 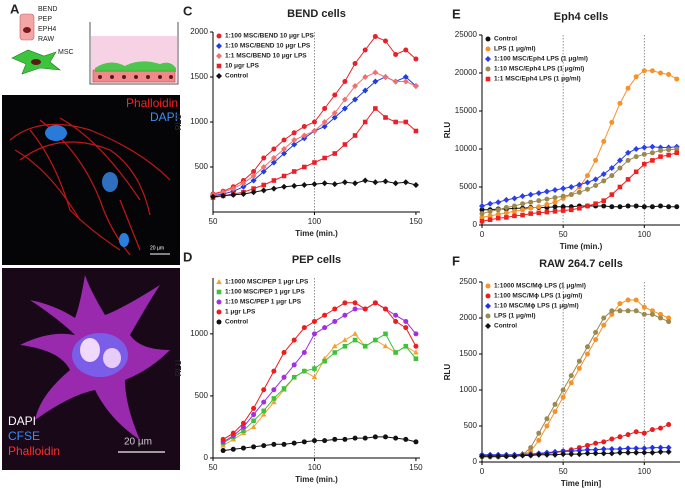 I want to click on legend-label: 1 μgr LPS, so click(x=240, y=312).